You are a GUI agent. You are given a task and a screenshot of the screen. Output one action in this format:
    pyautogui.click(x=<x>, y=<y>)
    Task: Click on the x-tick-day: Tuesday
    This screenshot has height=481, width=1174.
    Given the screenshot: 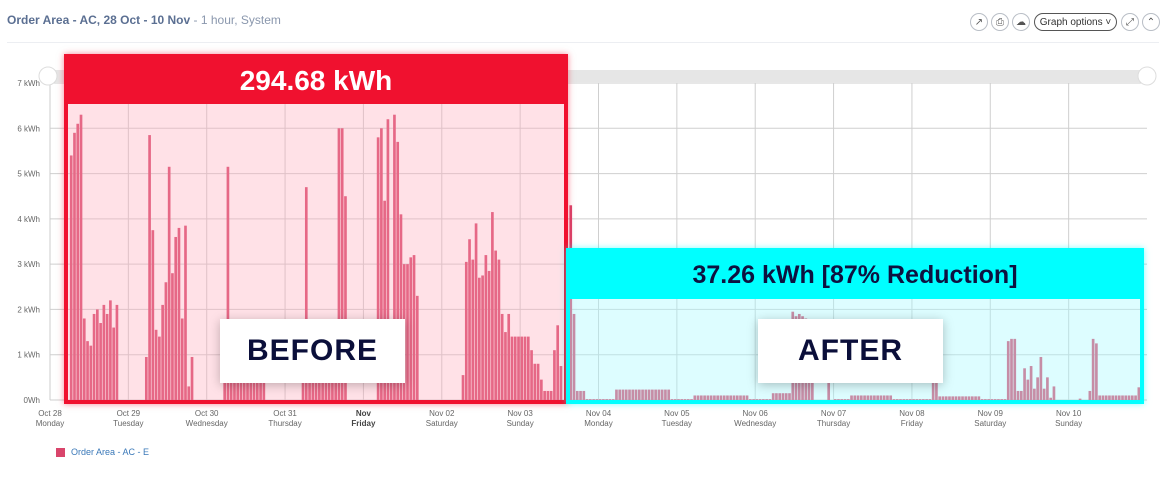 What is the action you would take?
    pyautogui.click(x=128, y=423)
    